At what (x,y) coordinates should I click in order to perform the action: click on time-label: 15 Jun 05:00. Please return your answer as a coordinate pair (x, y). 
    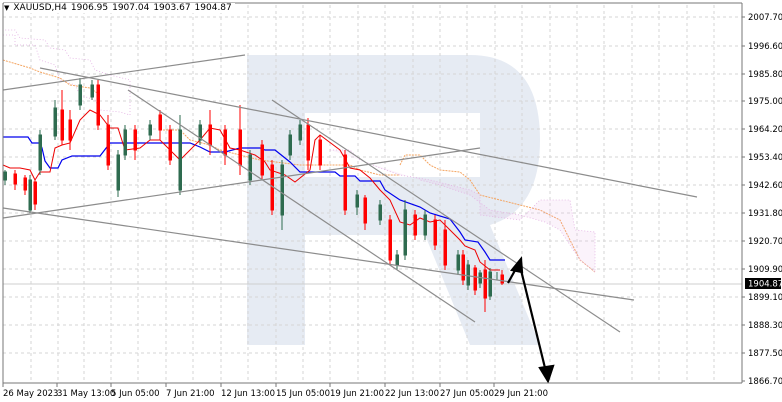
    Looking at the image, I should click on (303, 394).